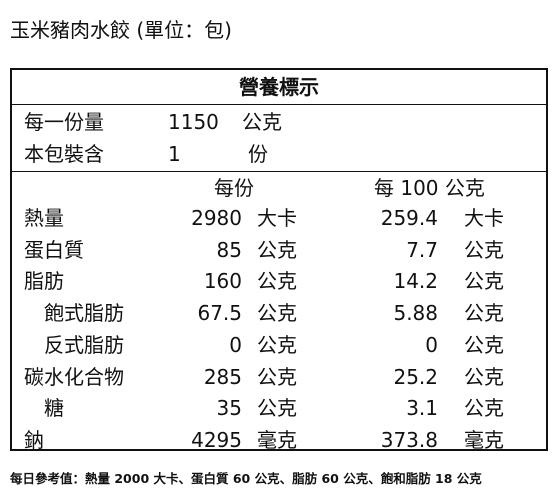  I want to click on per-serving-value: 0, so click(235, 345).